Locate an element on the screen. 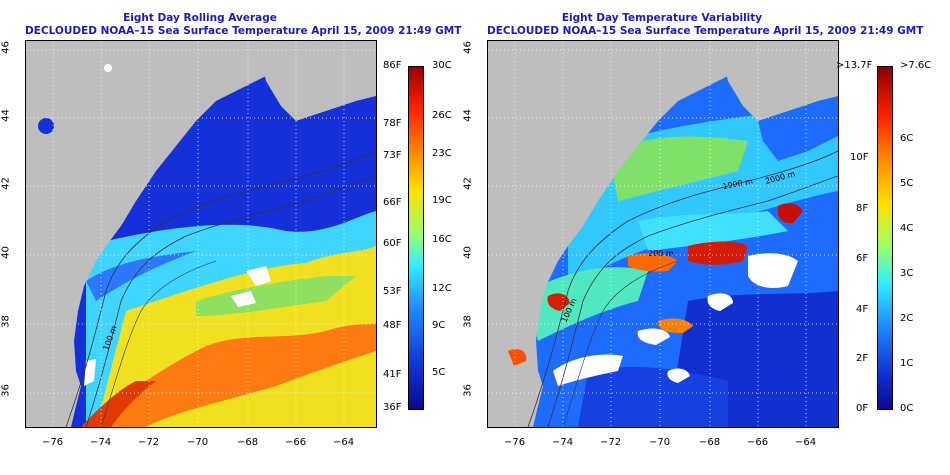 The width and height of the screenshot is (950, 475). right-cb-c-5: 2C is located at coordinates (907, 318).